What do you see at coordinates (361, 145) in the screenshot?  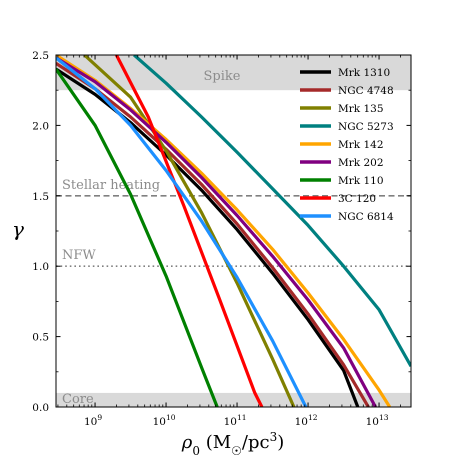 I see `legend-label-mrk-142: Mrk 142` at bounding box center [361, 145].